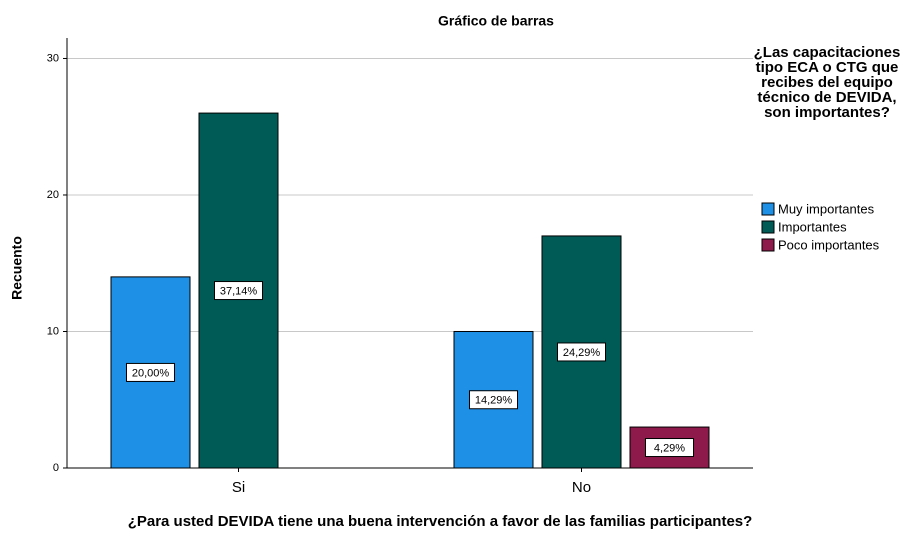  What do you see at coordinates (238, 487) in the screenshot?
I see `x-tick-label: Si` at bounding box center [238, 487].